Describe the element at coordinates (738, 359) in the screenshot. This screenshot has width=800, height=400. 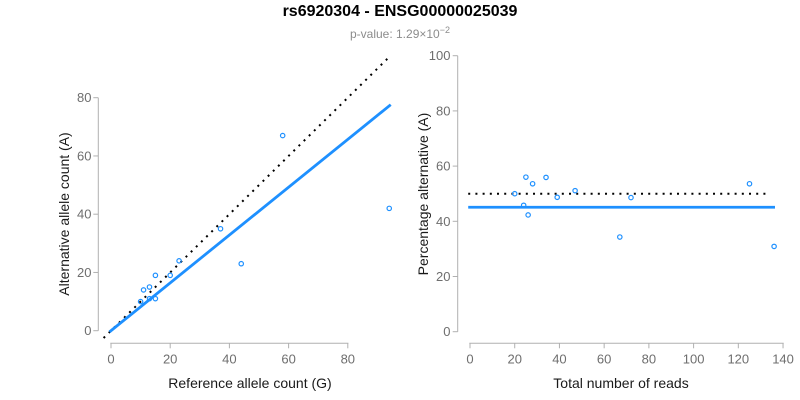
I see `x-tick-label: 120` at that location.